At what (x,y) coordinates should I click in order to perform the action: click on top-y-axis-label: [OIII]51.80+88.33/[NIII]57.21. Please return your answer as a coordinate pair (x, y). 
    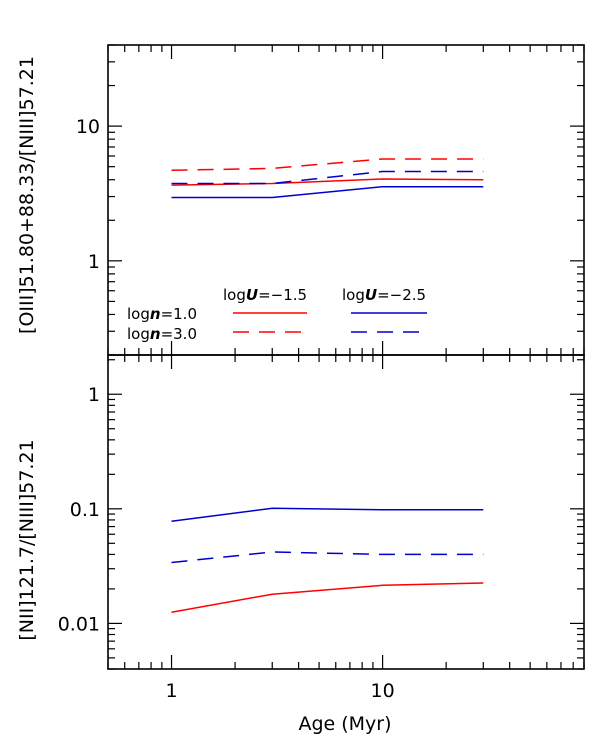
    Looking at the image, I should click on (27, 195).